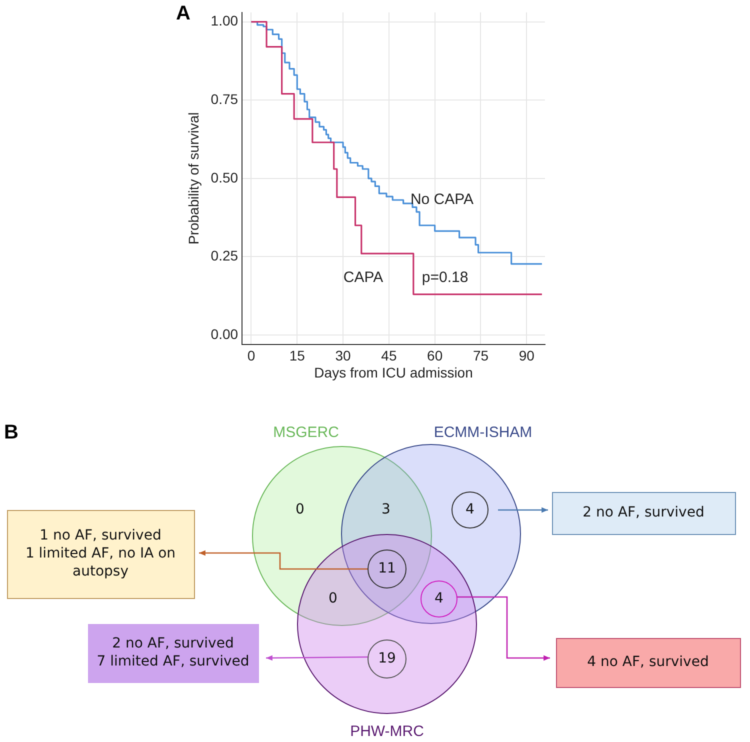  What do you see at coordinates (387, 658) in the screenshot?
I see `data-label: 19` at bounding box center [387, 658].